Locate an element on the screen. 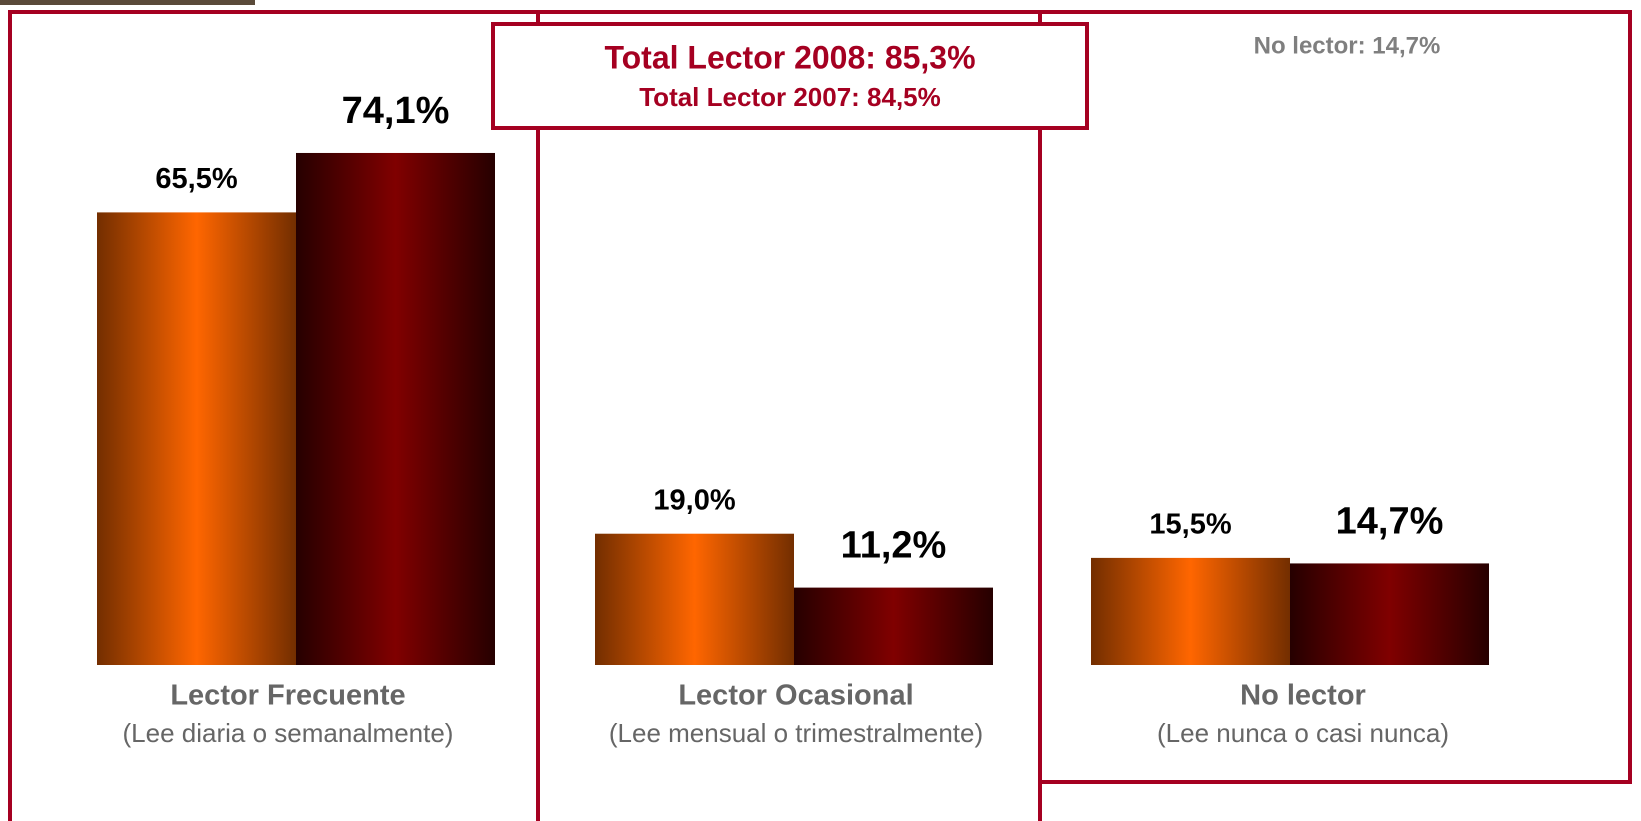  photo-strip is located at coordinates (127, 2).